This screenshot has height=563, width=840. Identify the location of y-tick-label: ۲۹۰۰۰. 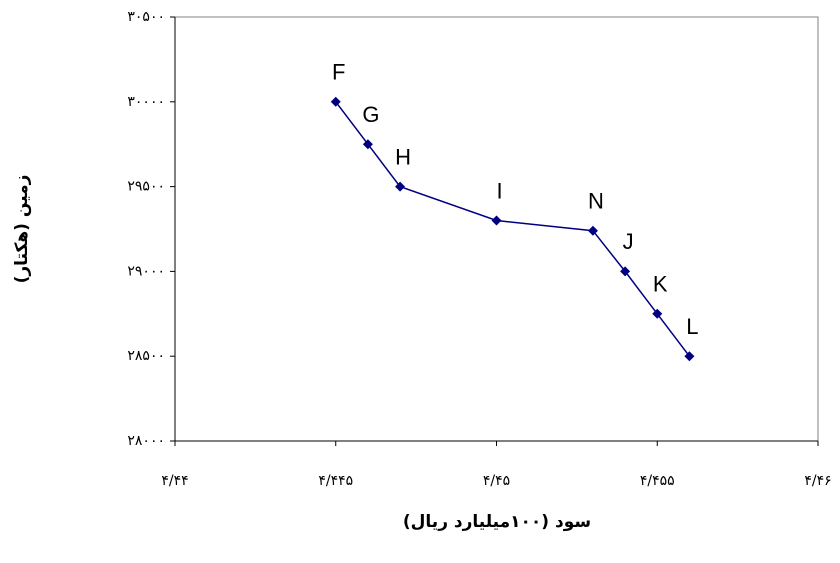
(146, 271).